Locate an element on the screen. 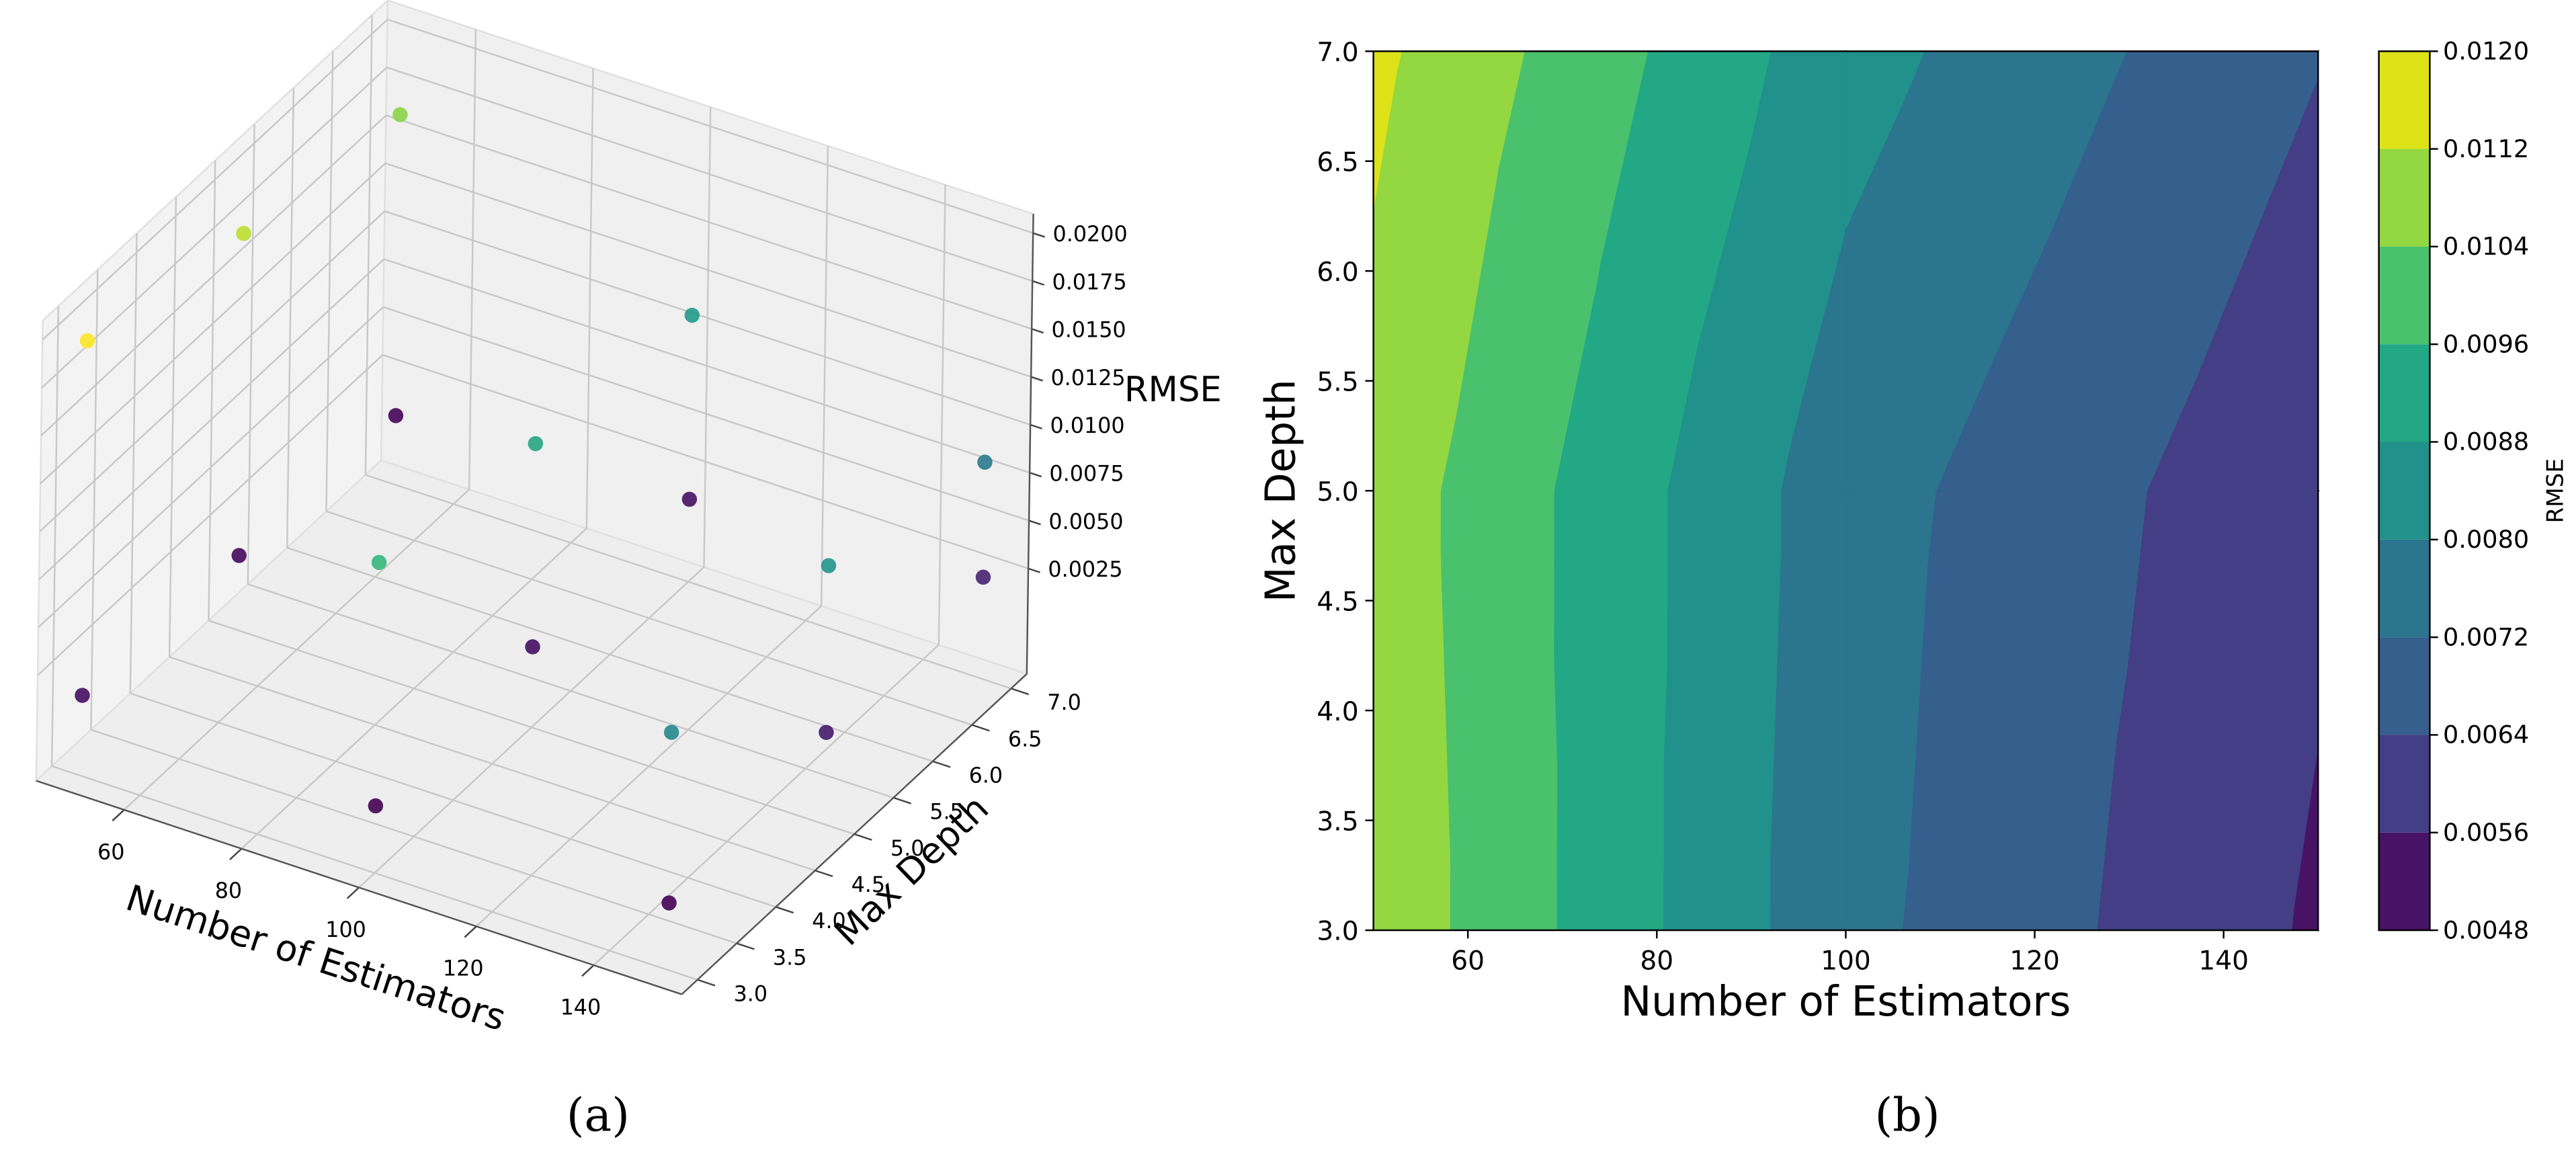 This screenshot has height=1154, width=2576. y-axis is located at coordinates (854, 834).